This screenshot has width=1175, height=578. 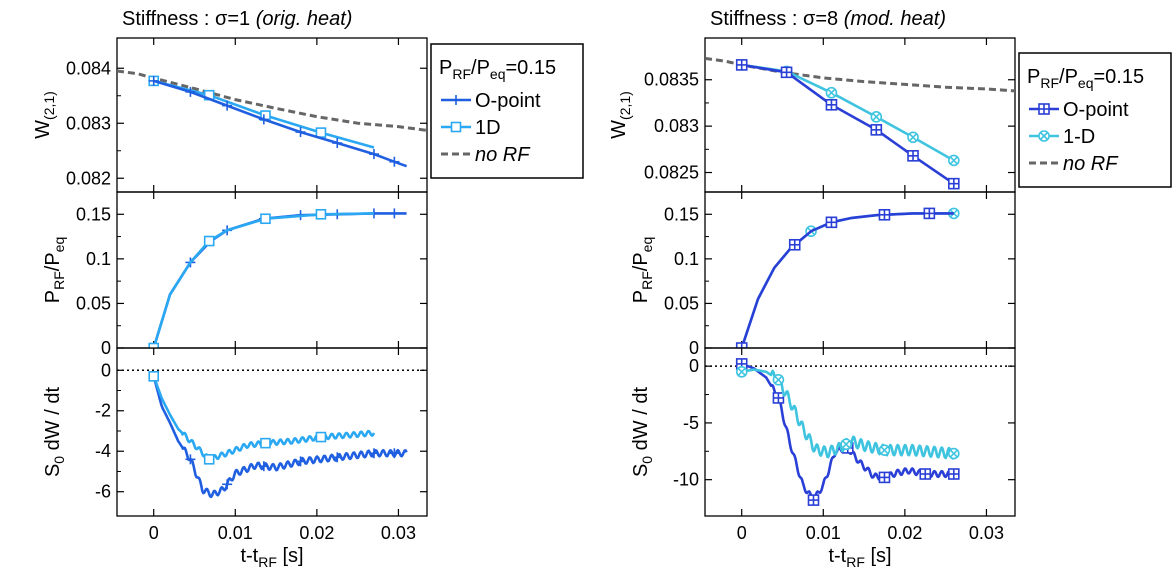 What do you see at coordinates (88, 68) in the screenshot?
I see `y-tick-label: 0.084` at bounding box center [88, 68].